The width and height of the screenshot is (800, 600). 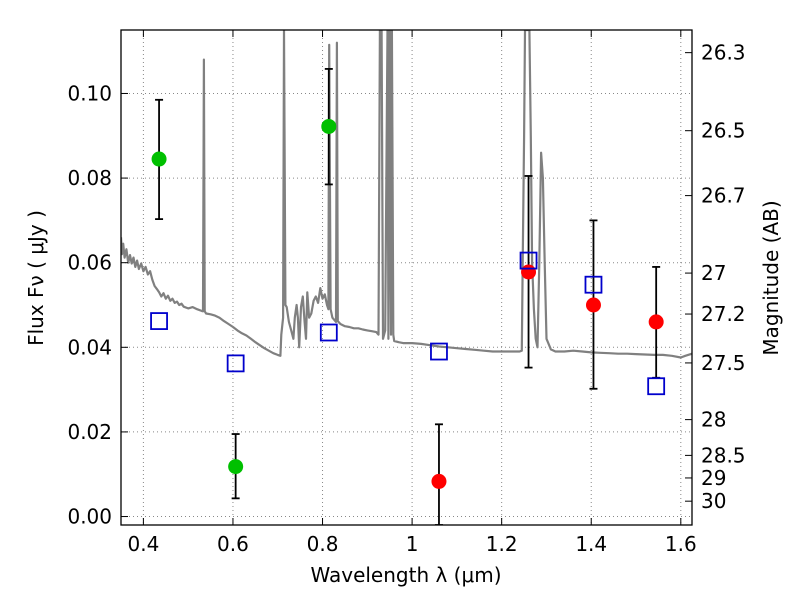 I want to click on y-axis-label: Flux Fν ( μJy ), so click(x=36, y=278).